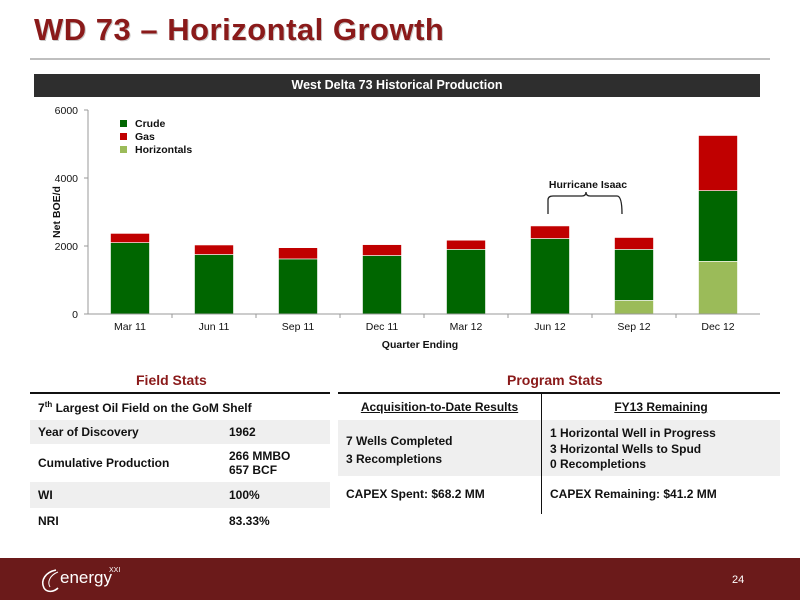  Describe the element at coordinates (541, 454) in the screenshot. I see `program-stats-divider` at that location.